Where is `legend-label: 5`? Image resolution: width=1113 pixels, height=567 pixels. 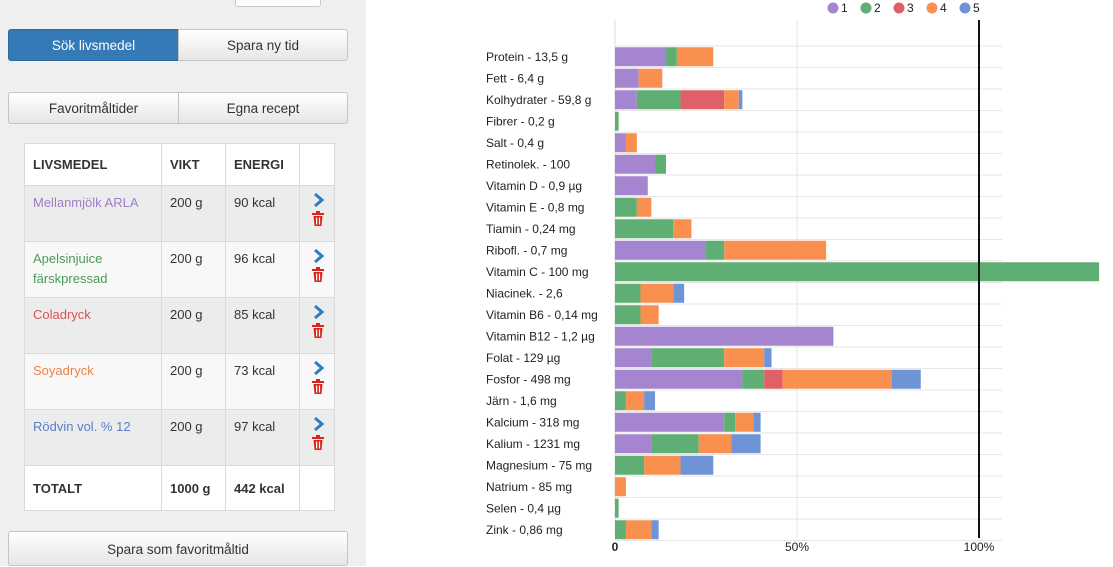
legend-label: 5 is located at coordinates (976, 8).